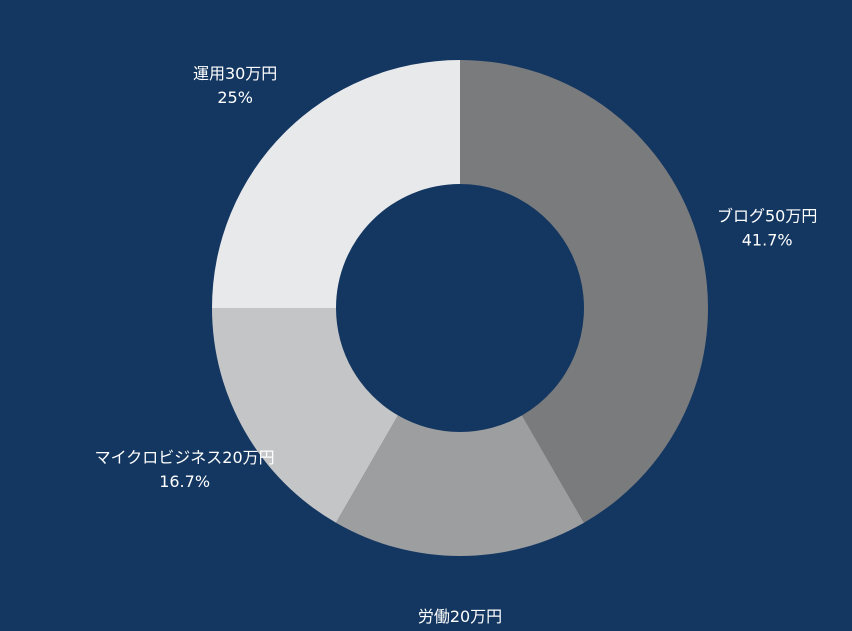 The image size is (852, 631). Describe the element at coordinates (460, 616) in the screenshot. I see `slice-label-1: 労働20万円` at that location.